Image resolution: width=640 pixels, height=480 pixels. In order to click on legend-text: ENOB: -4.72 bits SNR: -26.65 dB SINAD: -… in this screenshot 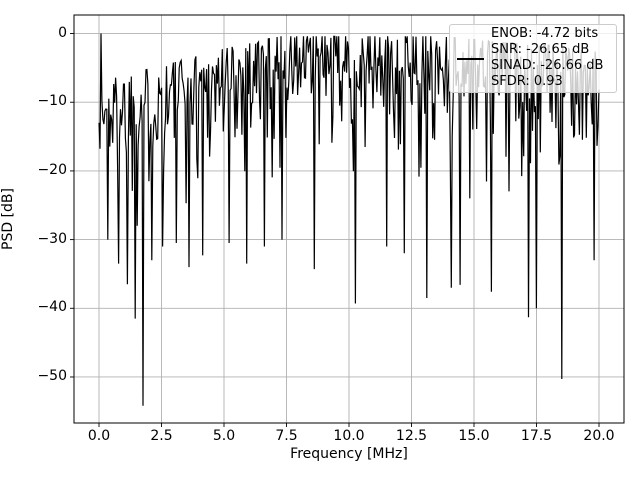, I will do `click(547, 58)`.